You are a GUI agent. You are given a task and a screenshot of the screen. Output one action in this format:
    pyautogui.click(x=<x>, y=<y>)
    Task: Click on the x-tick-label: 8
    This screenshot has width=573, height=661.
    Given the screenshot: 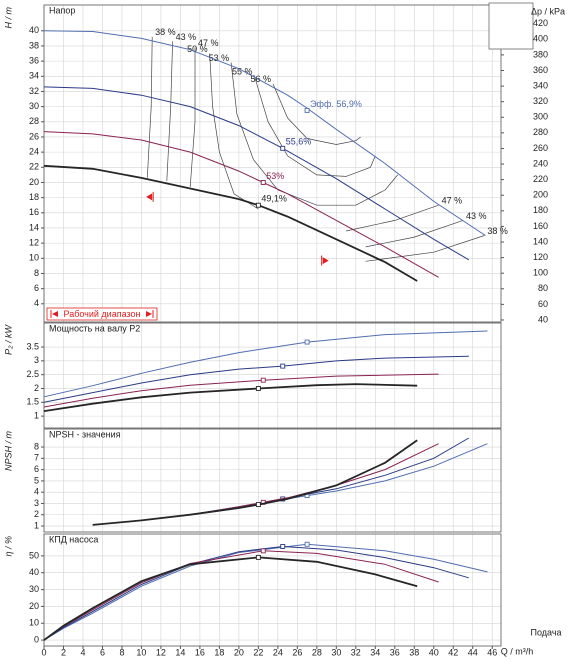 What is the action you would take?
    pyautogui.click(x=121, y=652)
    